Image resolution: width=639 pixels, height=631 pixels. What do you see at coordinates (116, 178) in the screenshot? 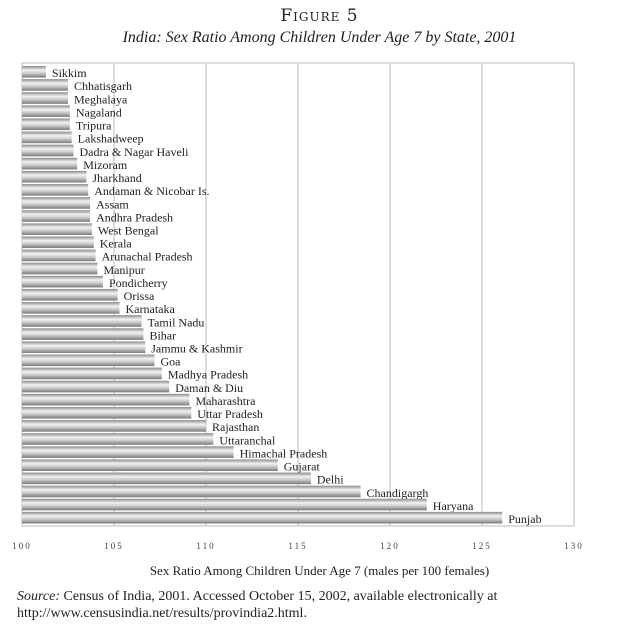
I see `bar-label: Jharkhand` at bounding box center [116, 178].